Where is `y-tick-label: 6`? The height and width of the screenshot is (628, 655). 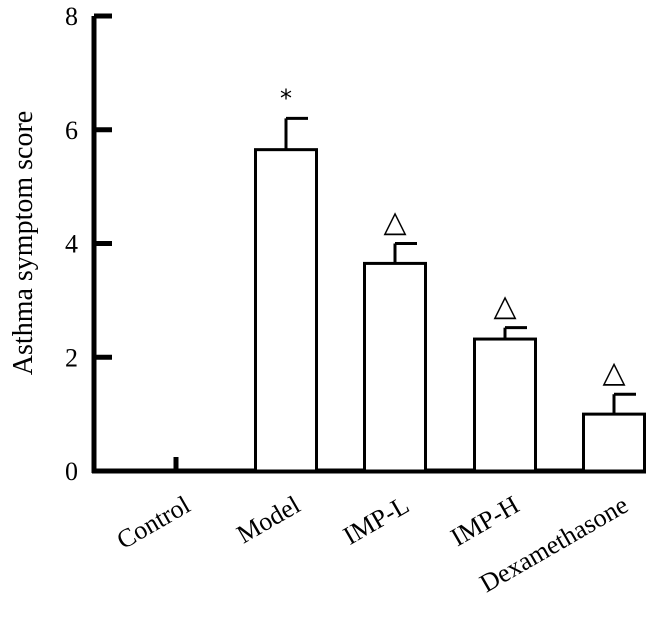
y-tick-label: 6 is located at coordinates (71, 130).